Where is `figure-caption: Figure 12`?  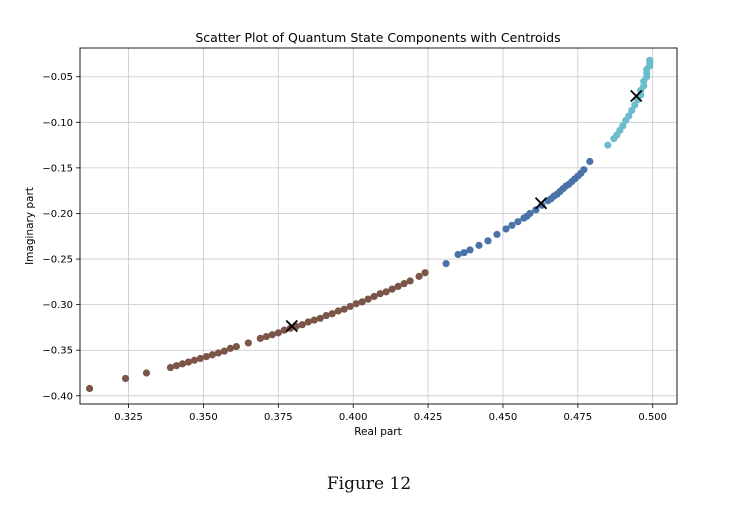
figure-caption: Figure 12 is located at coordinates (369, 484).